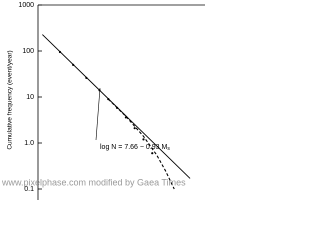  I want to click on y-tick-label: 100, so click(28, 51).